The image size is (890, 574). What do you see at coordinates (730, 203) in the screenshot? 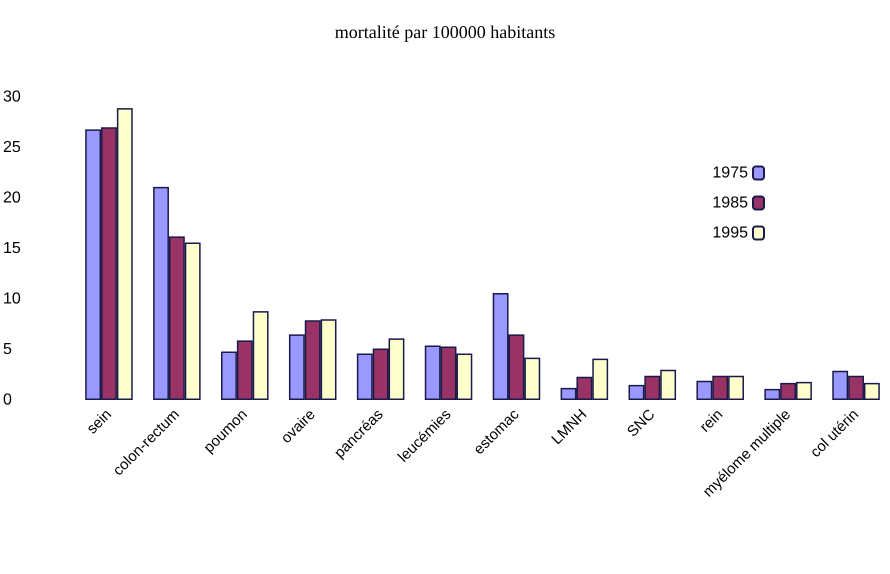
I see `legend-label: 1985` at bounding box center [730, 203].